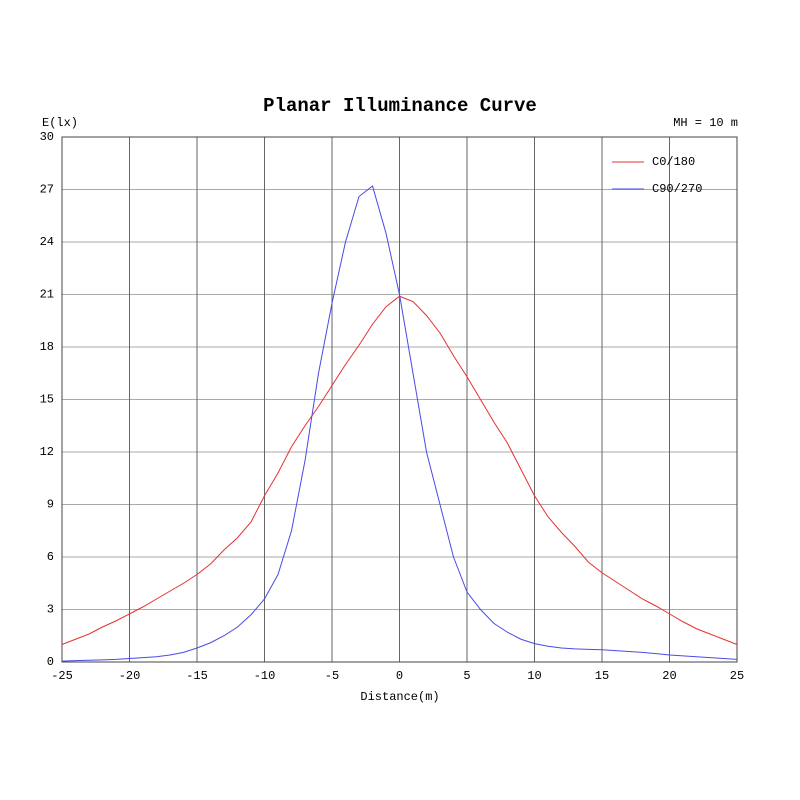 Image resolution: width=800 pixels, height=800 pixels. Describe the element at coordinates (705, 123) in the screenshot. I see `annotation: MH = 10 m` at that location.